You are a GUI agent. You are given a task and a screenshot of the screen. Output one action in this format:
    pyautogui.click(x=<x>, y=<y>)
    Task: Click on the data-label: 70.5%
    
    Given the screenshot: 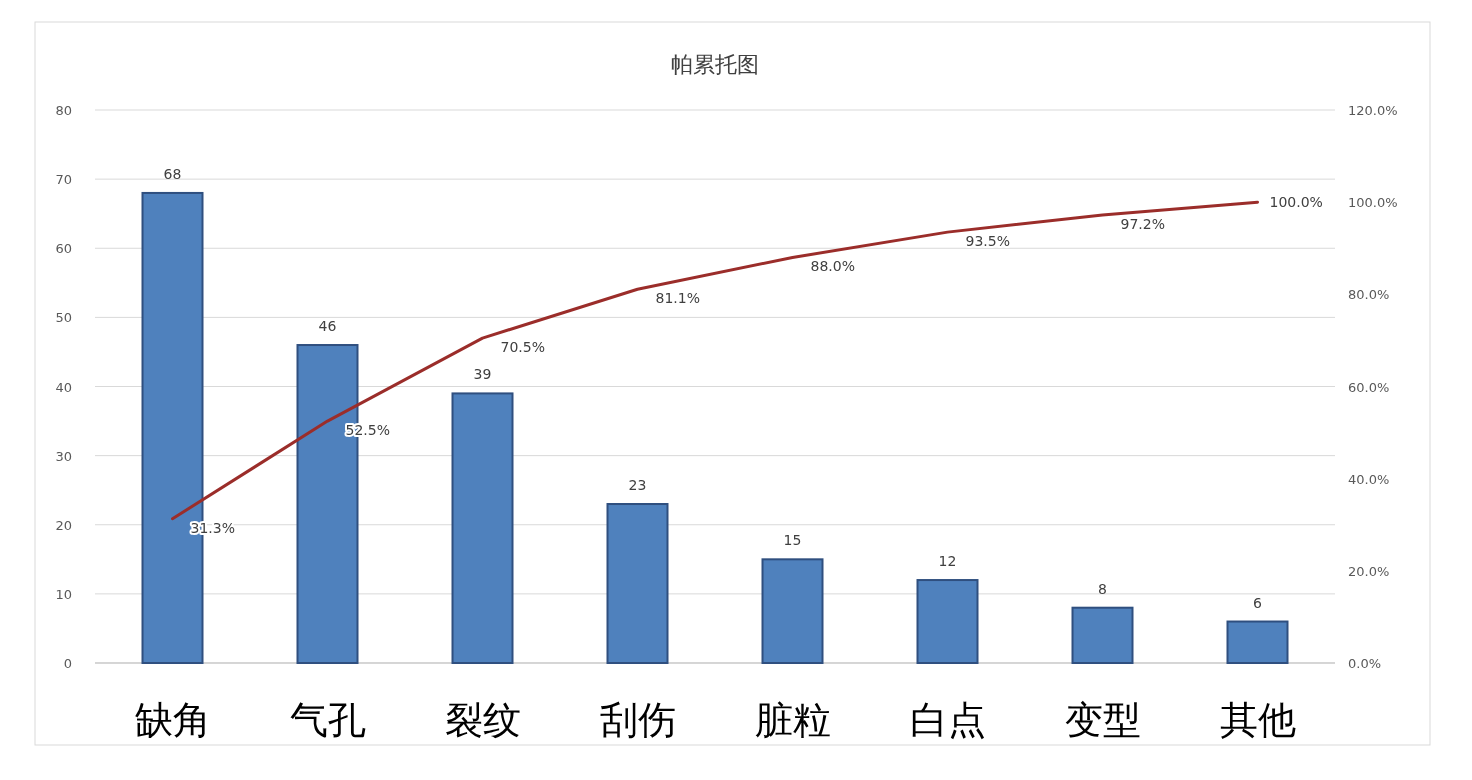 What is the action you would take?
    pyautogui.click(x=522, y=347)
    